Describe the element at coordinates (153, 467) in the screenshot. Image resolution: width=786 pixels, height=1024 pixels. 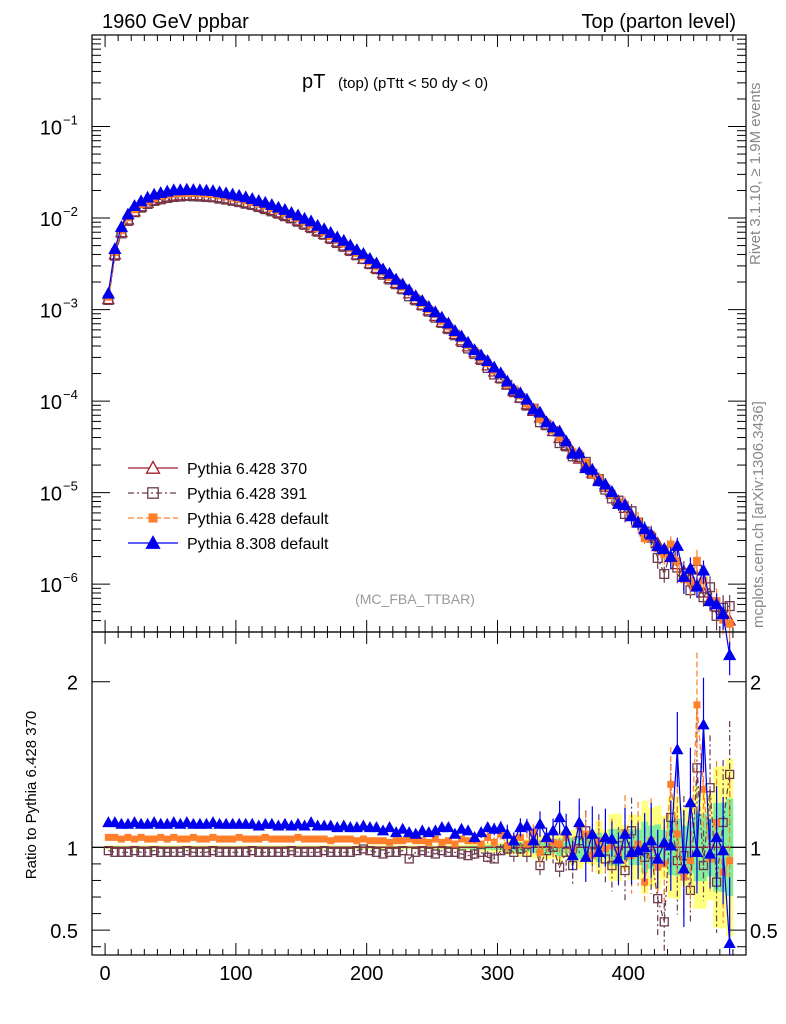
I see `legend-marker` at that location.